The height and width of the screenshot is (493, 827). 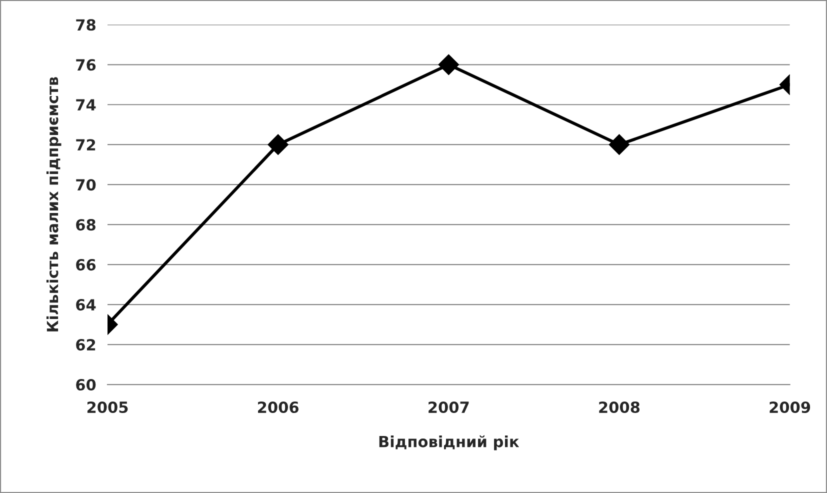 I want to click on y-tick-label: 64, so click(x=86, y=305).